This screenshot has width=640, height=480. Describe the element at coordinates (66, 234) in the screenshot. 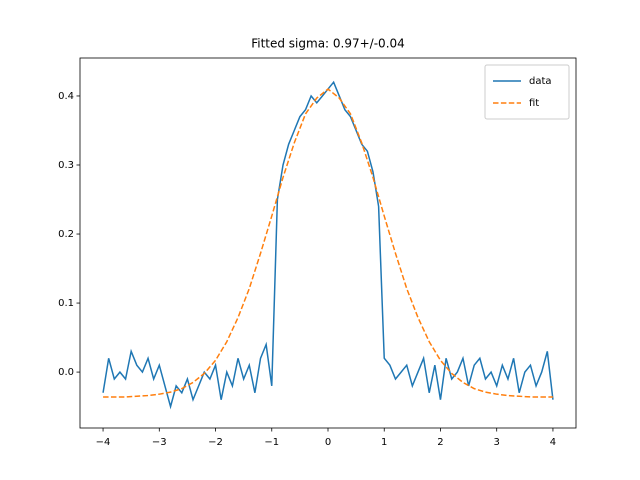

I see `y-tick-label: 0.2` at that location.